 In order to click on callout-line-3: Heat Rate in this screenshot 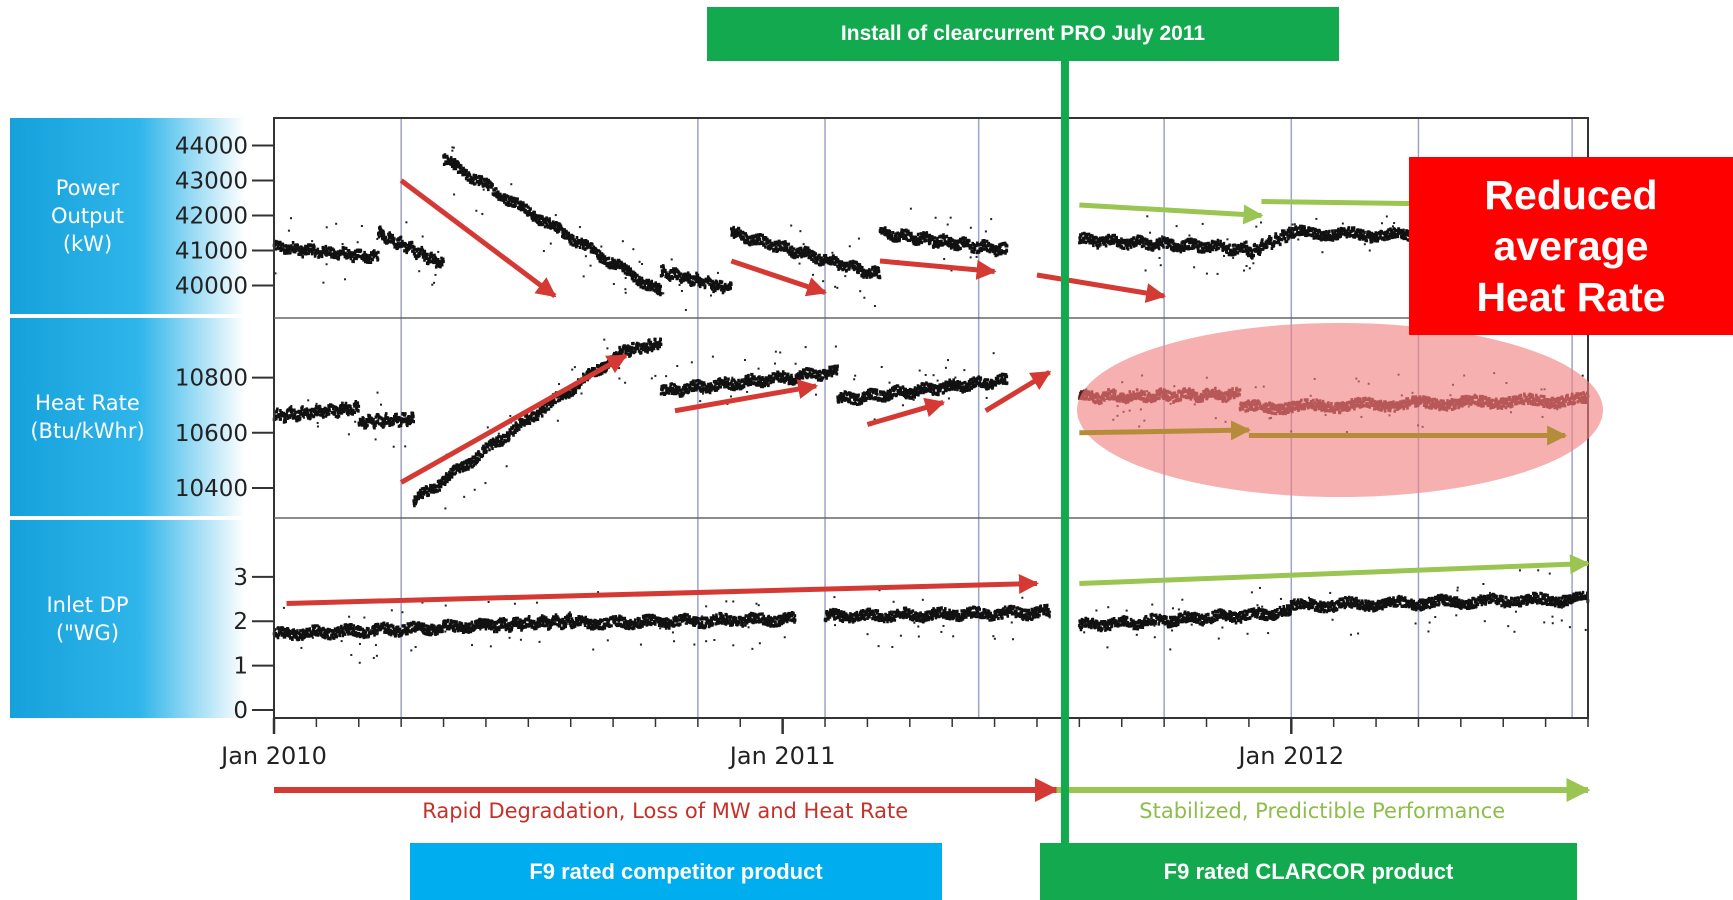, I will do `click(1571, 296)`.